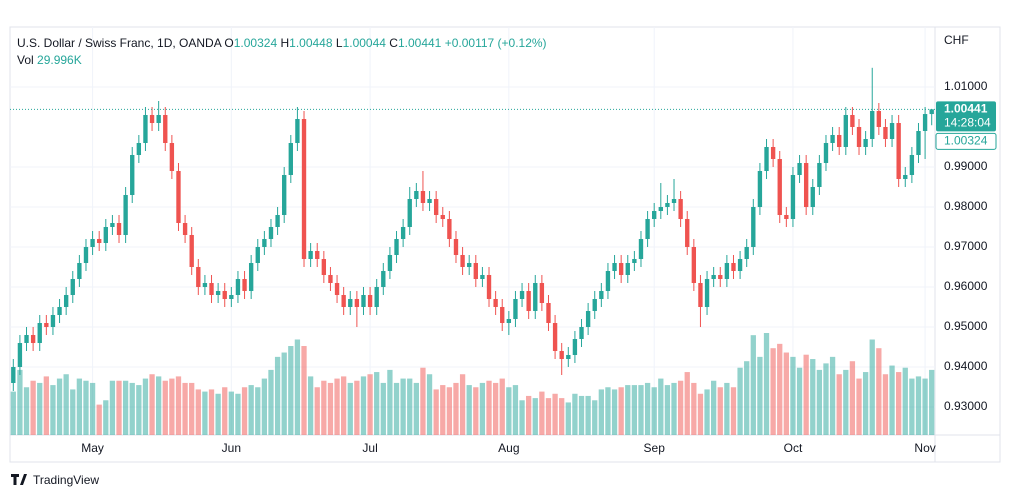  I want to click on legend-key: L, so click(339, 43).